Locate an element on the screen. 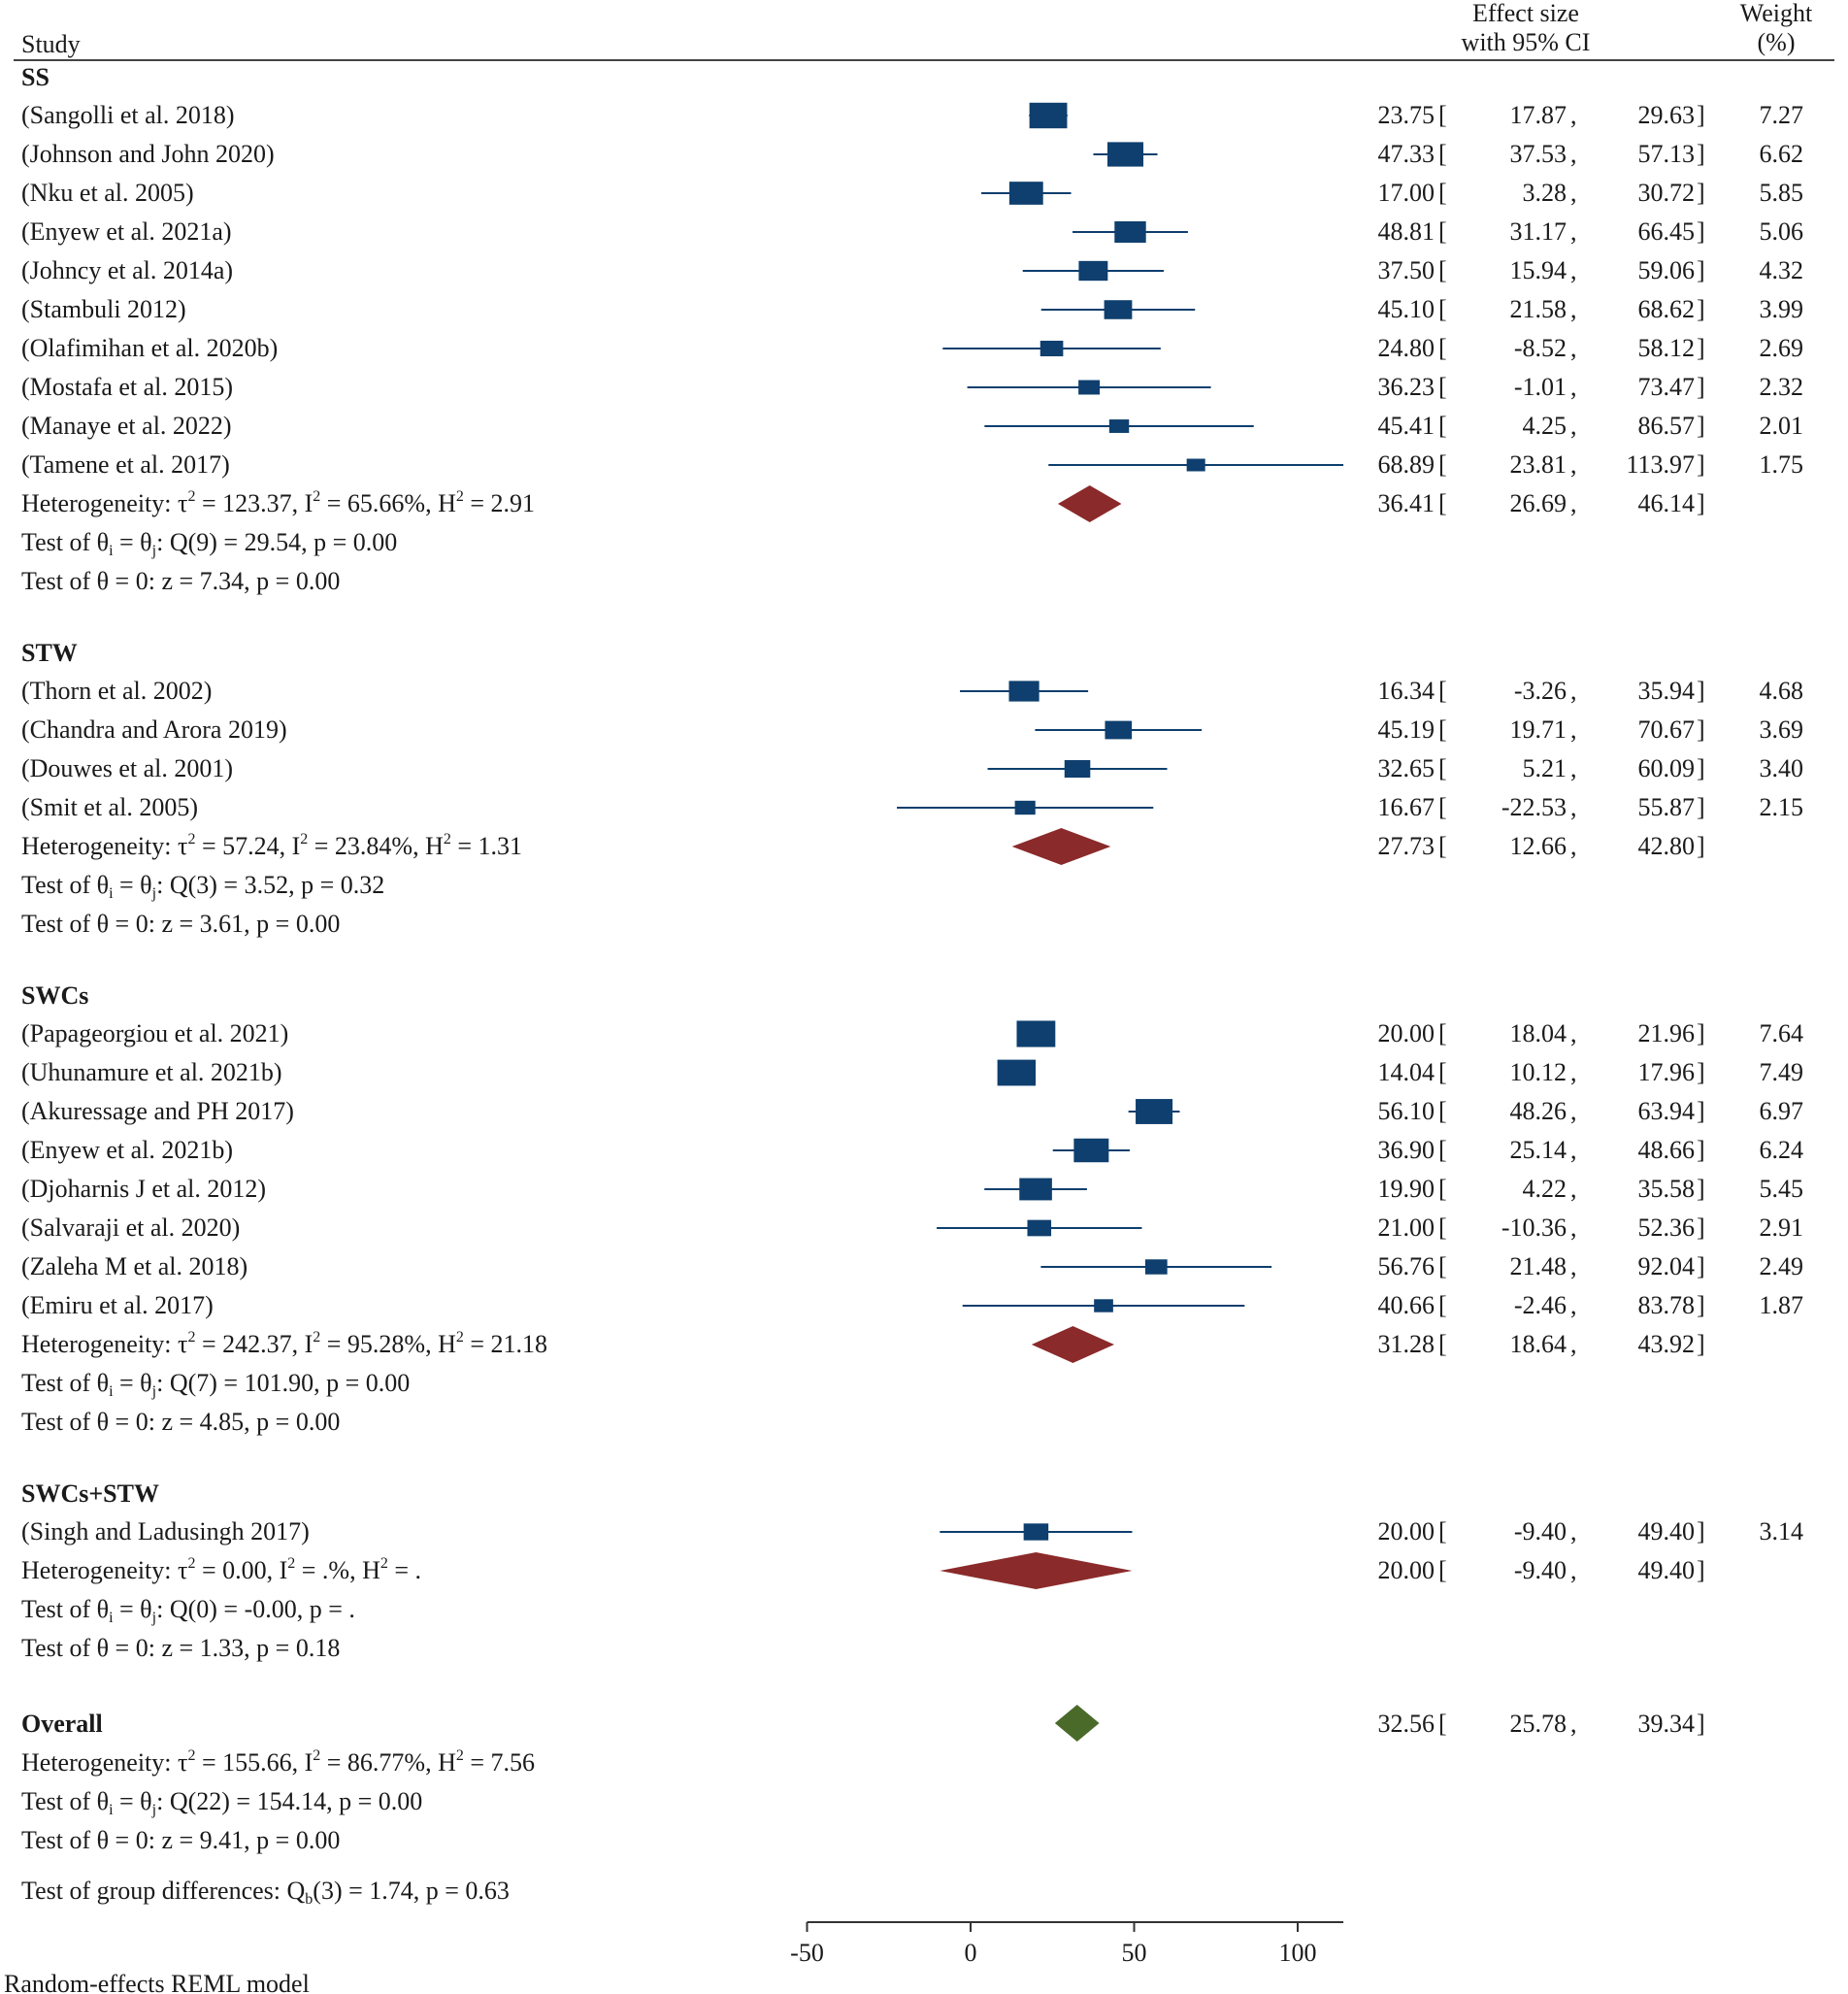 This screenshot has width=1848, height=1994. x-tick-label-0: -50 is located at coordinates (807, 1953).